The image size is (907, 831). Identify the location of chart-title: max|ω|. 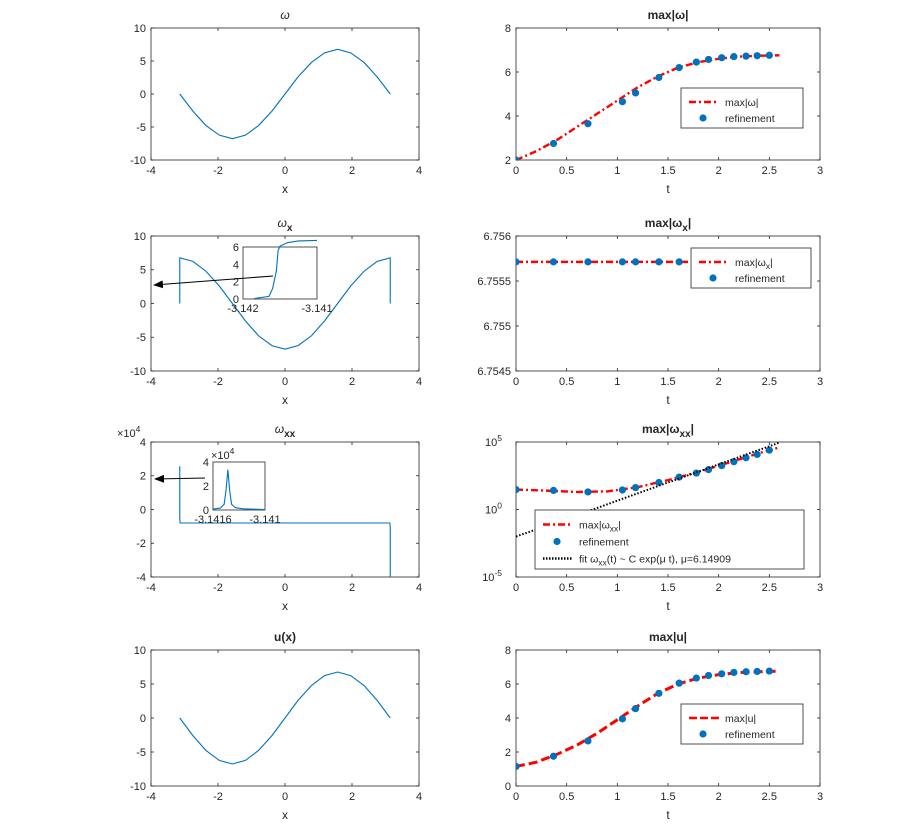
(668, 15).